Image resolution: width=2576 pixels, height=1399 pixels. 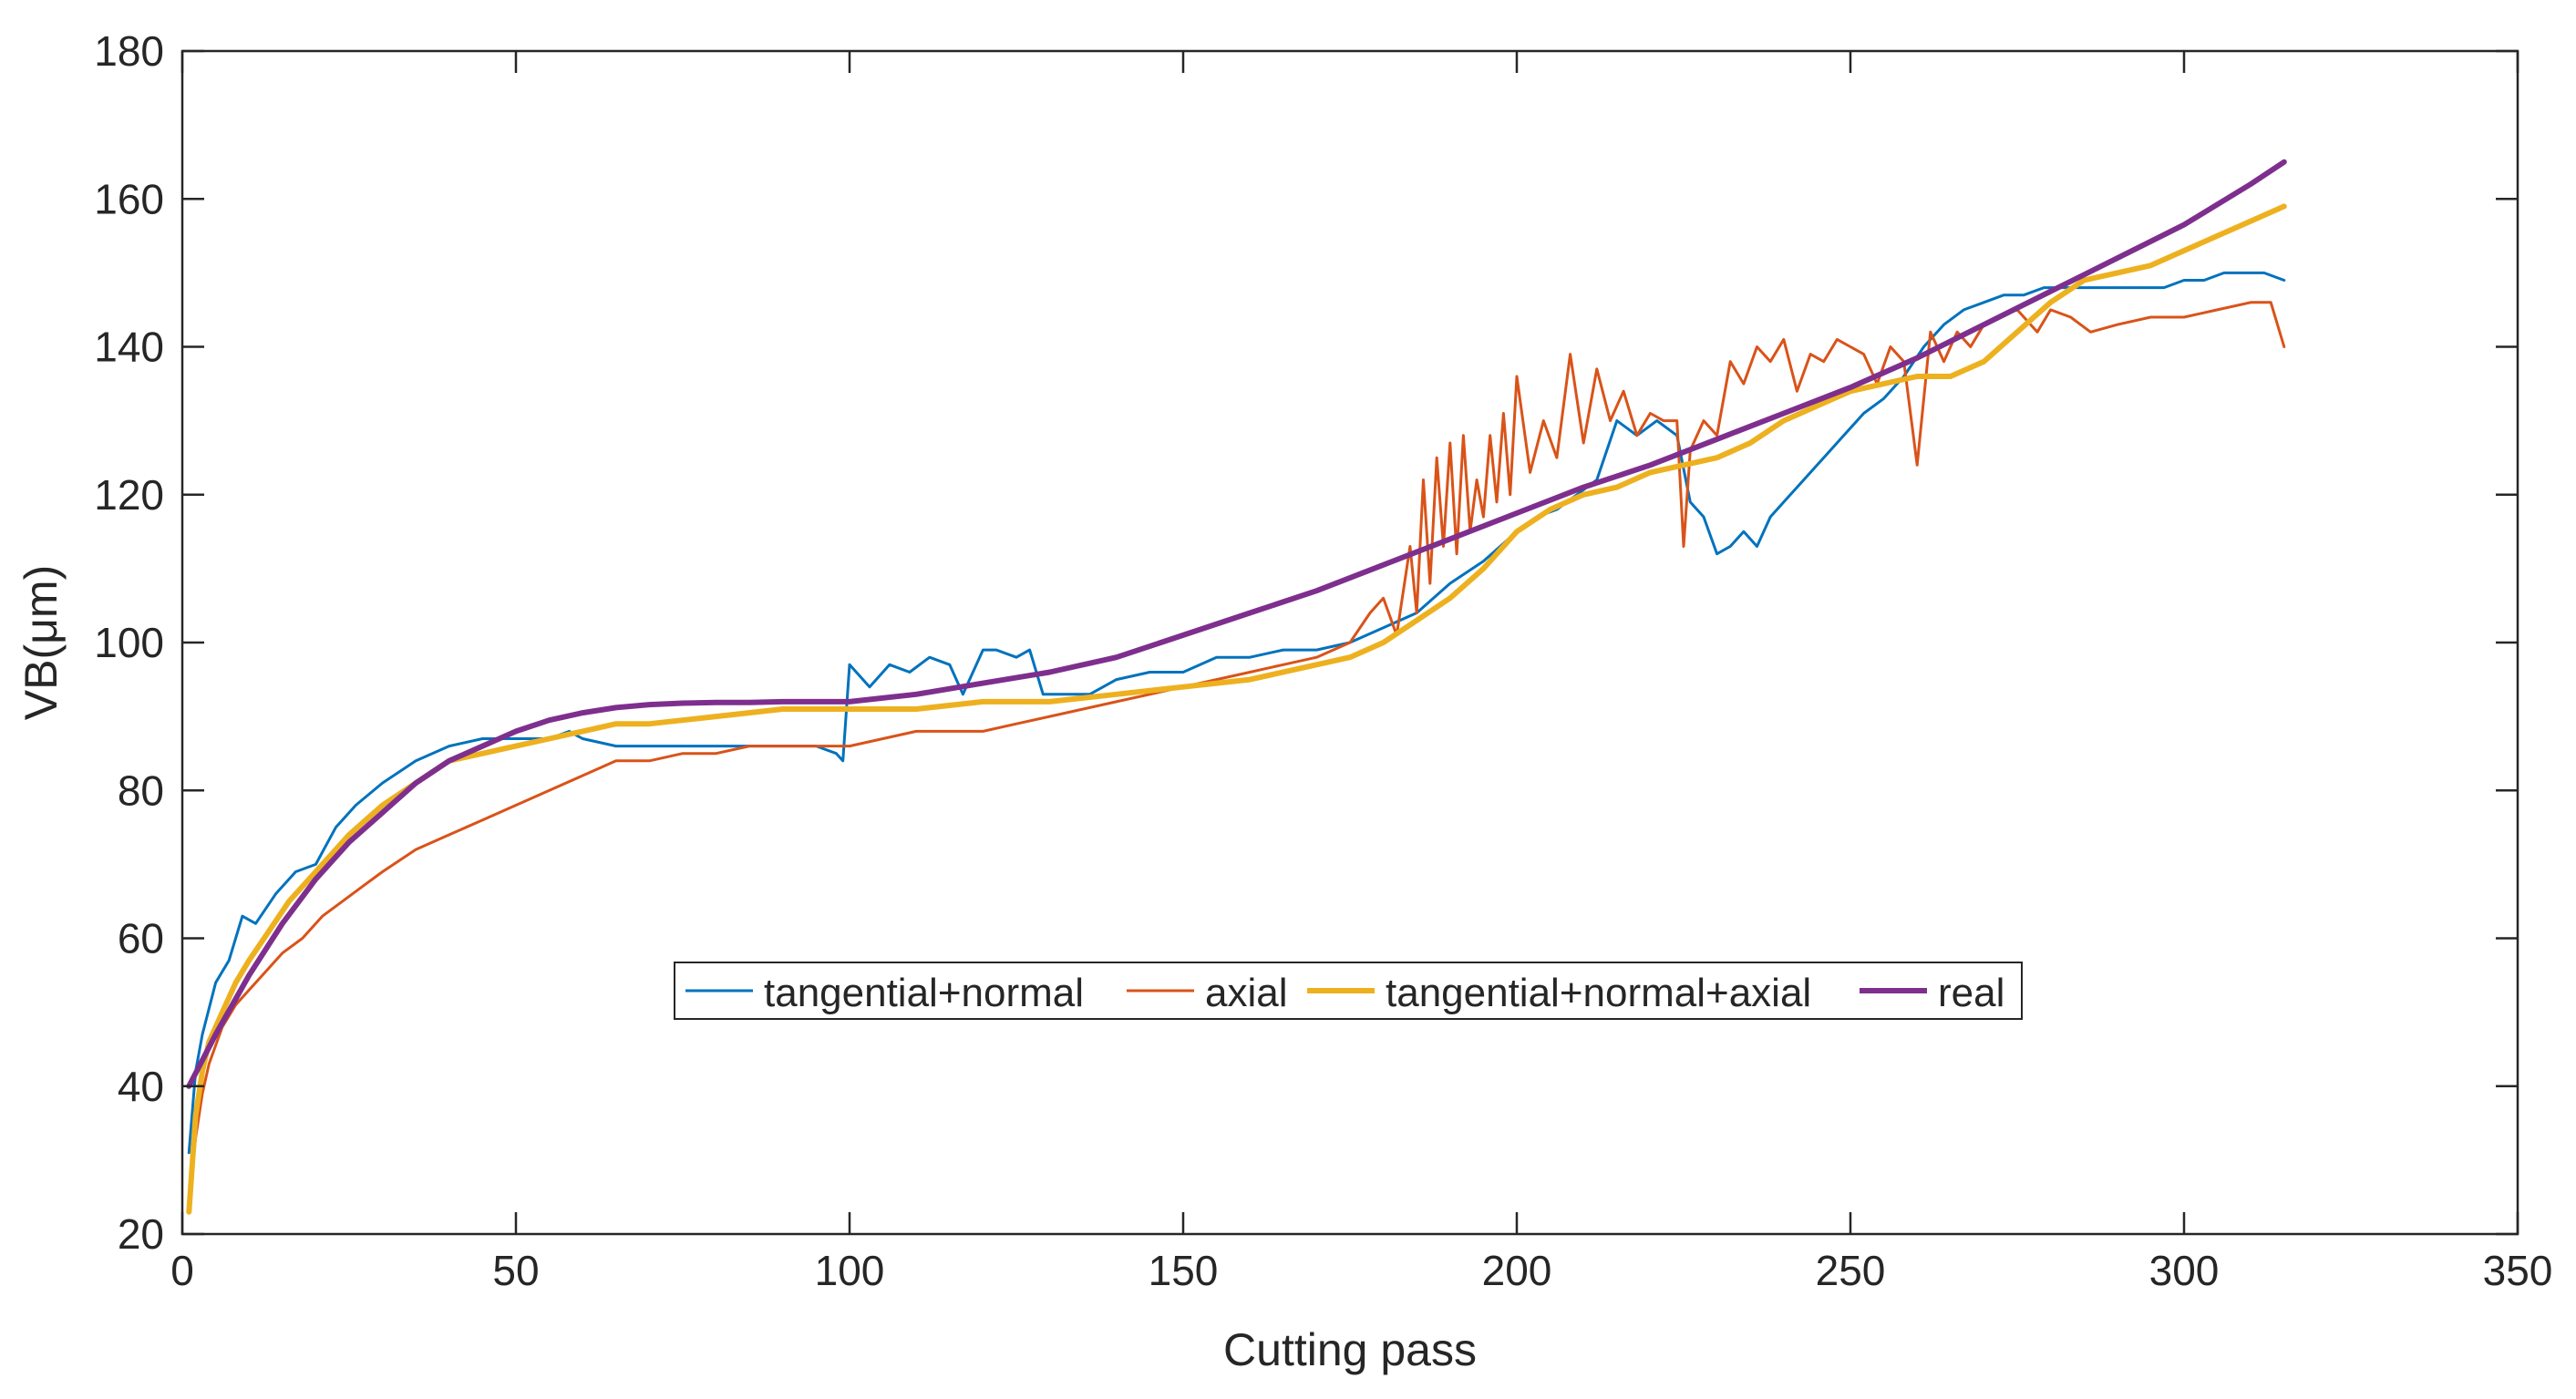 I want to click on x-tick-label: 350, so click(x=2518, y=1270).